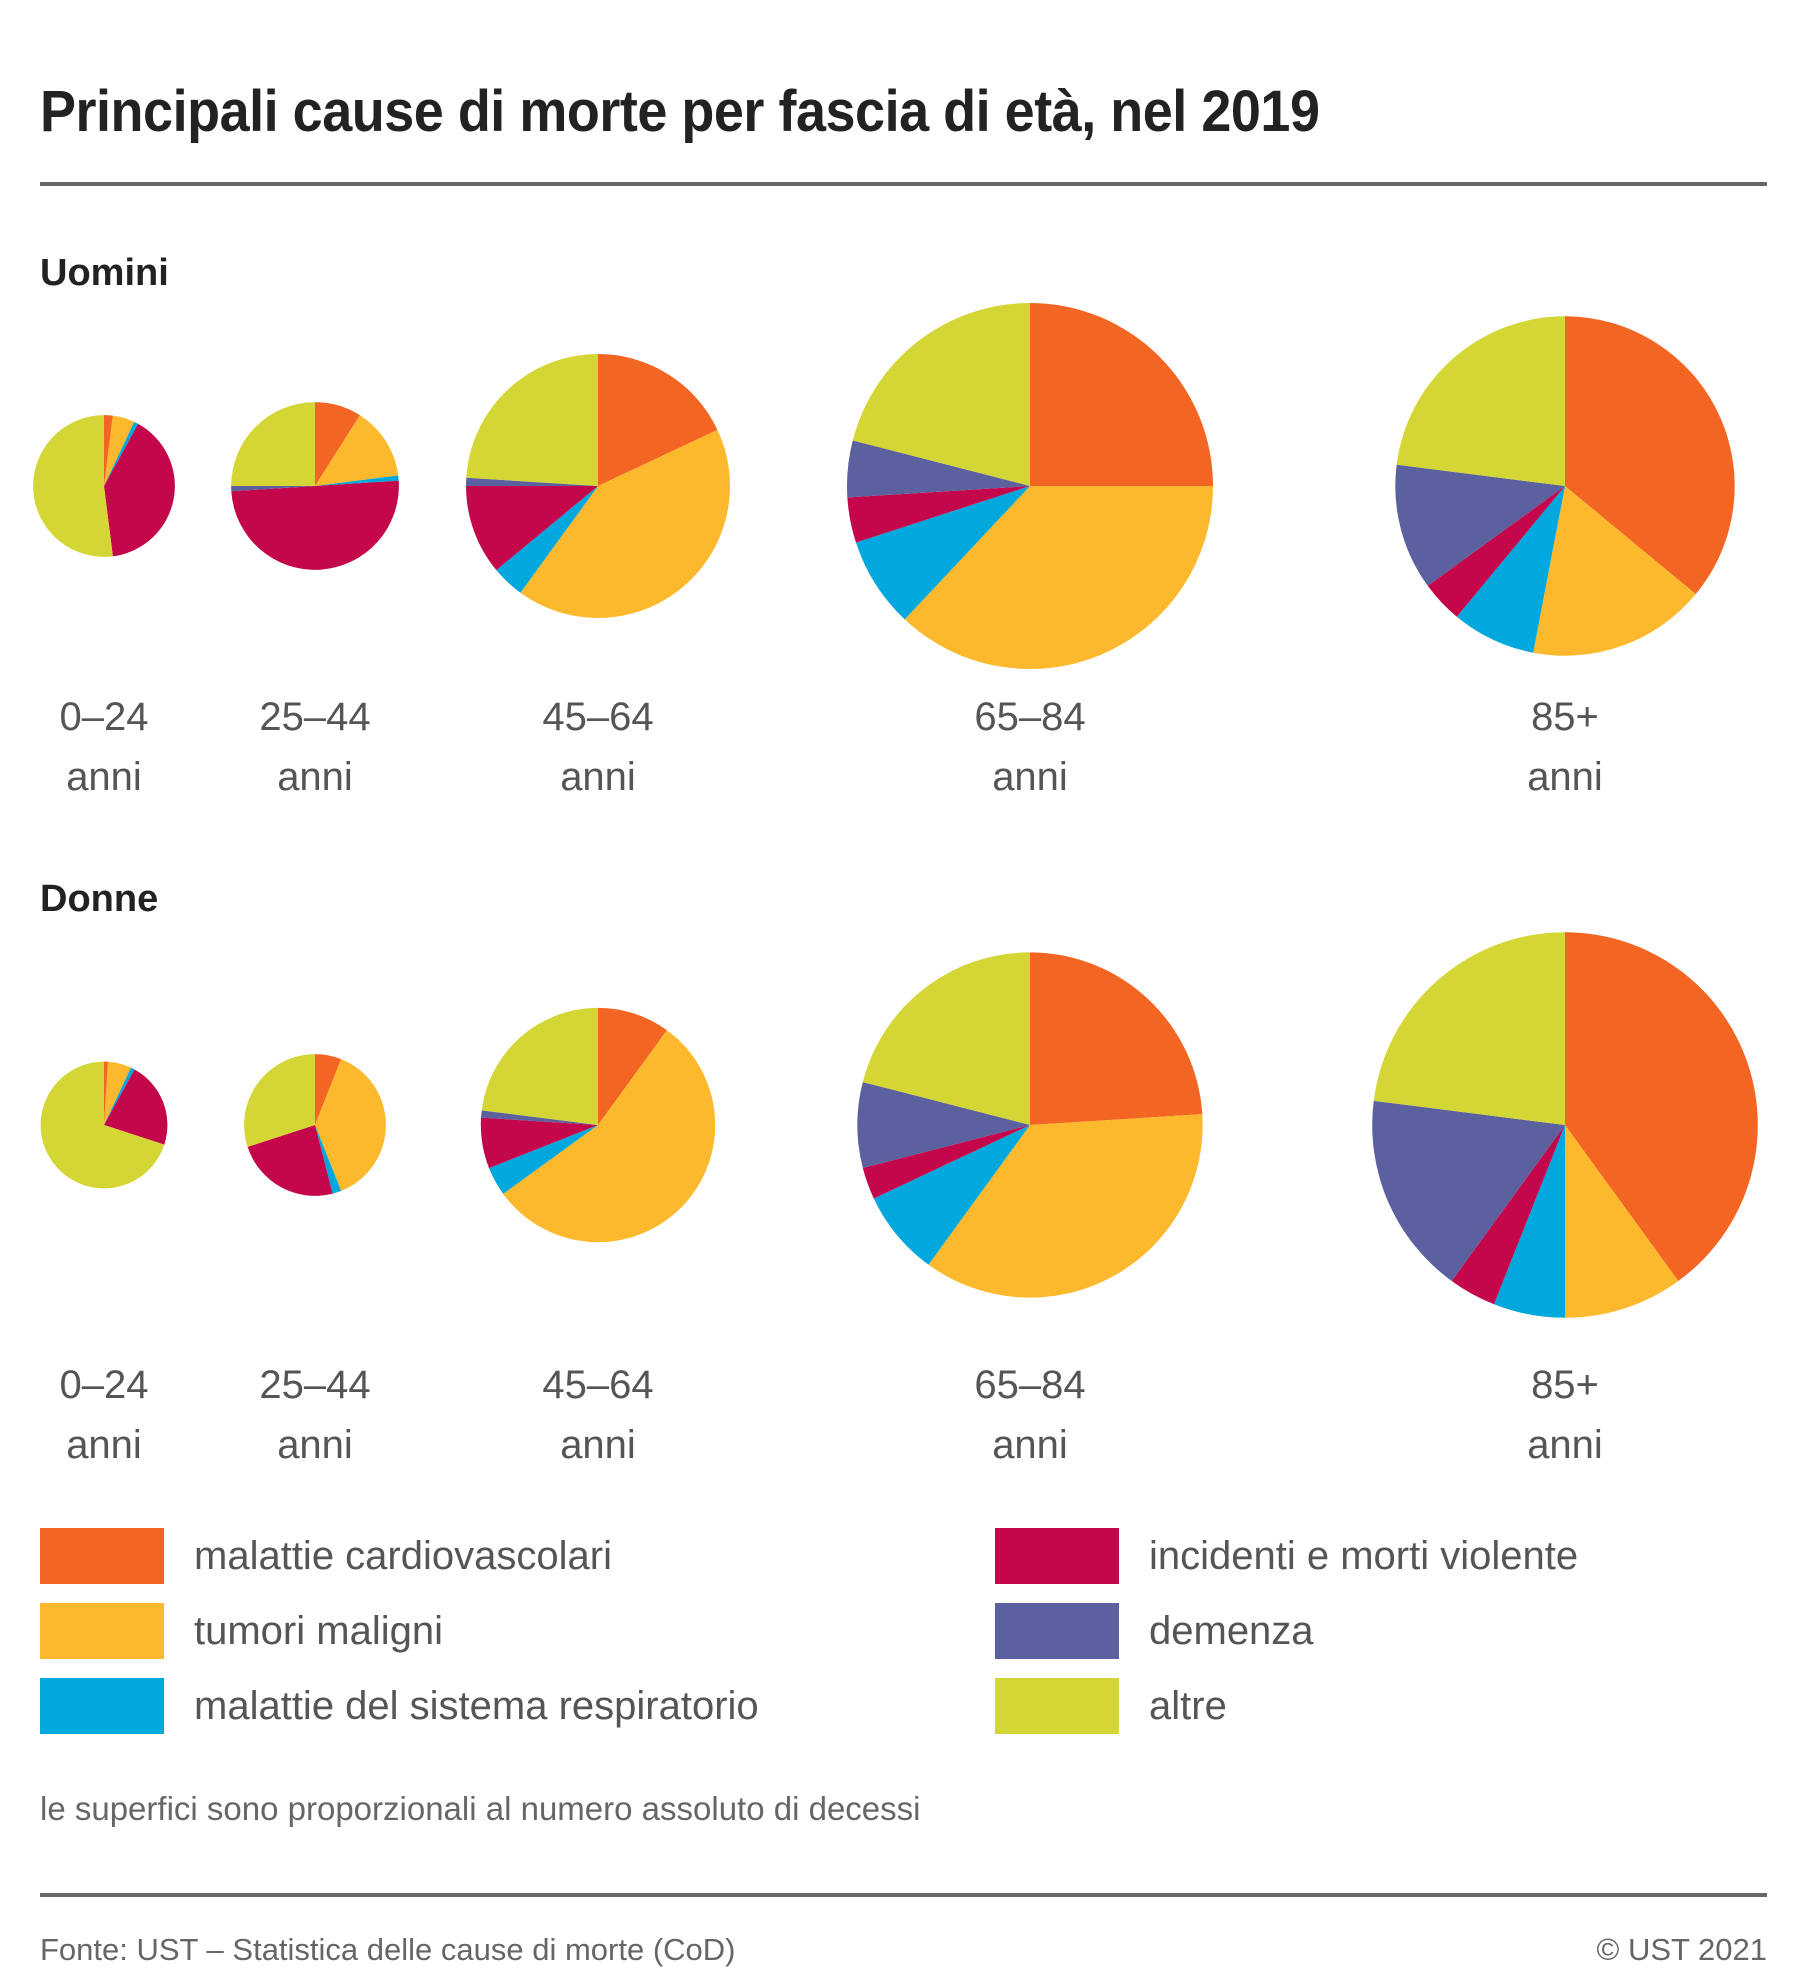  I want to click on legend-item-tumori: tumori maligni, so click(241, 1631).